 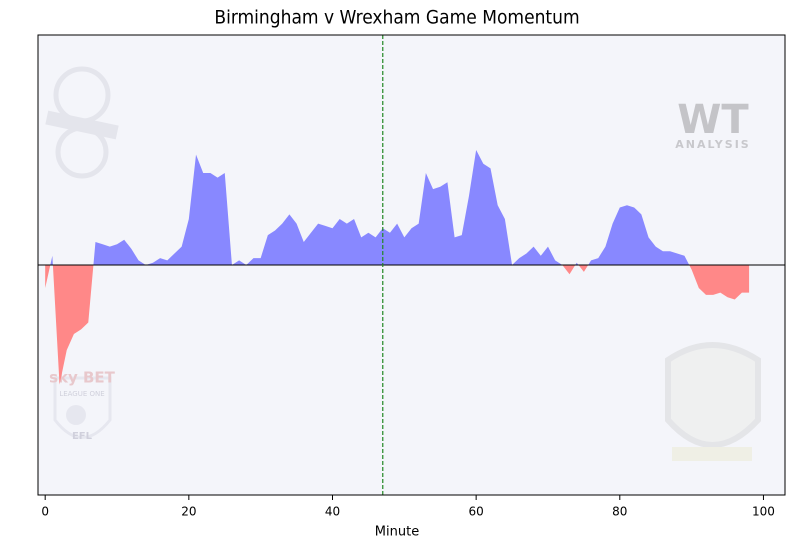 I want to click on watermark: EFL, so click(x=82, y=436).